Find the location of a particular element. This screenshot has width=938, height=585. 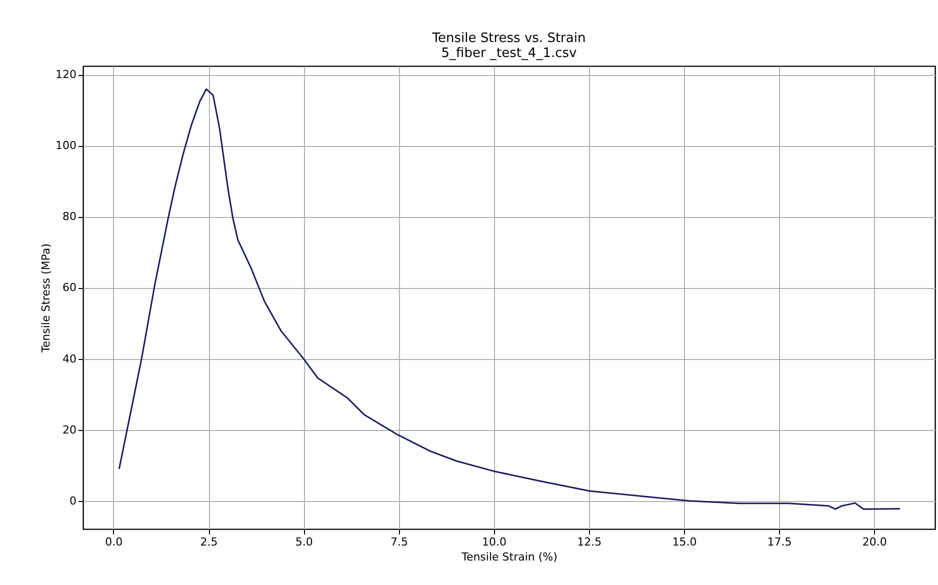

y-tick-label: 0 is located at coordinates (73, 501).